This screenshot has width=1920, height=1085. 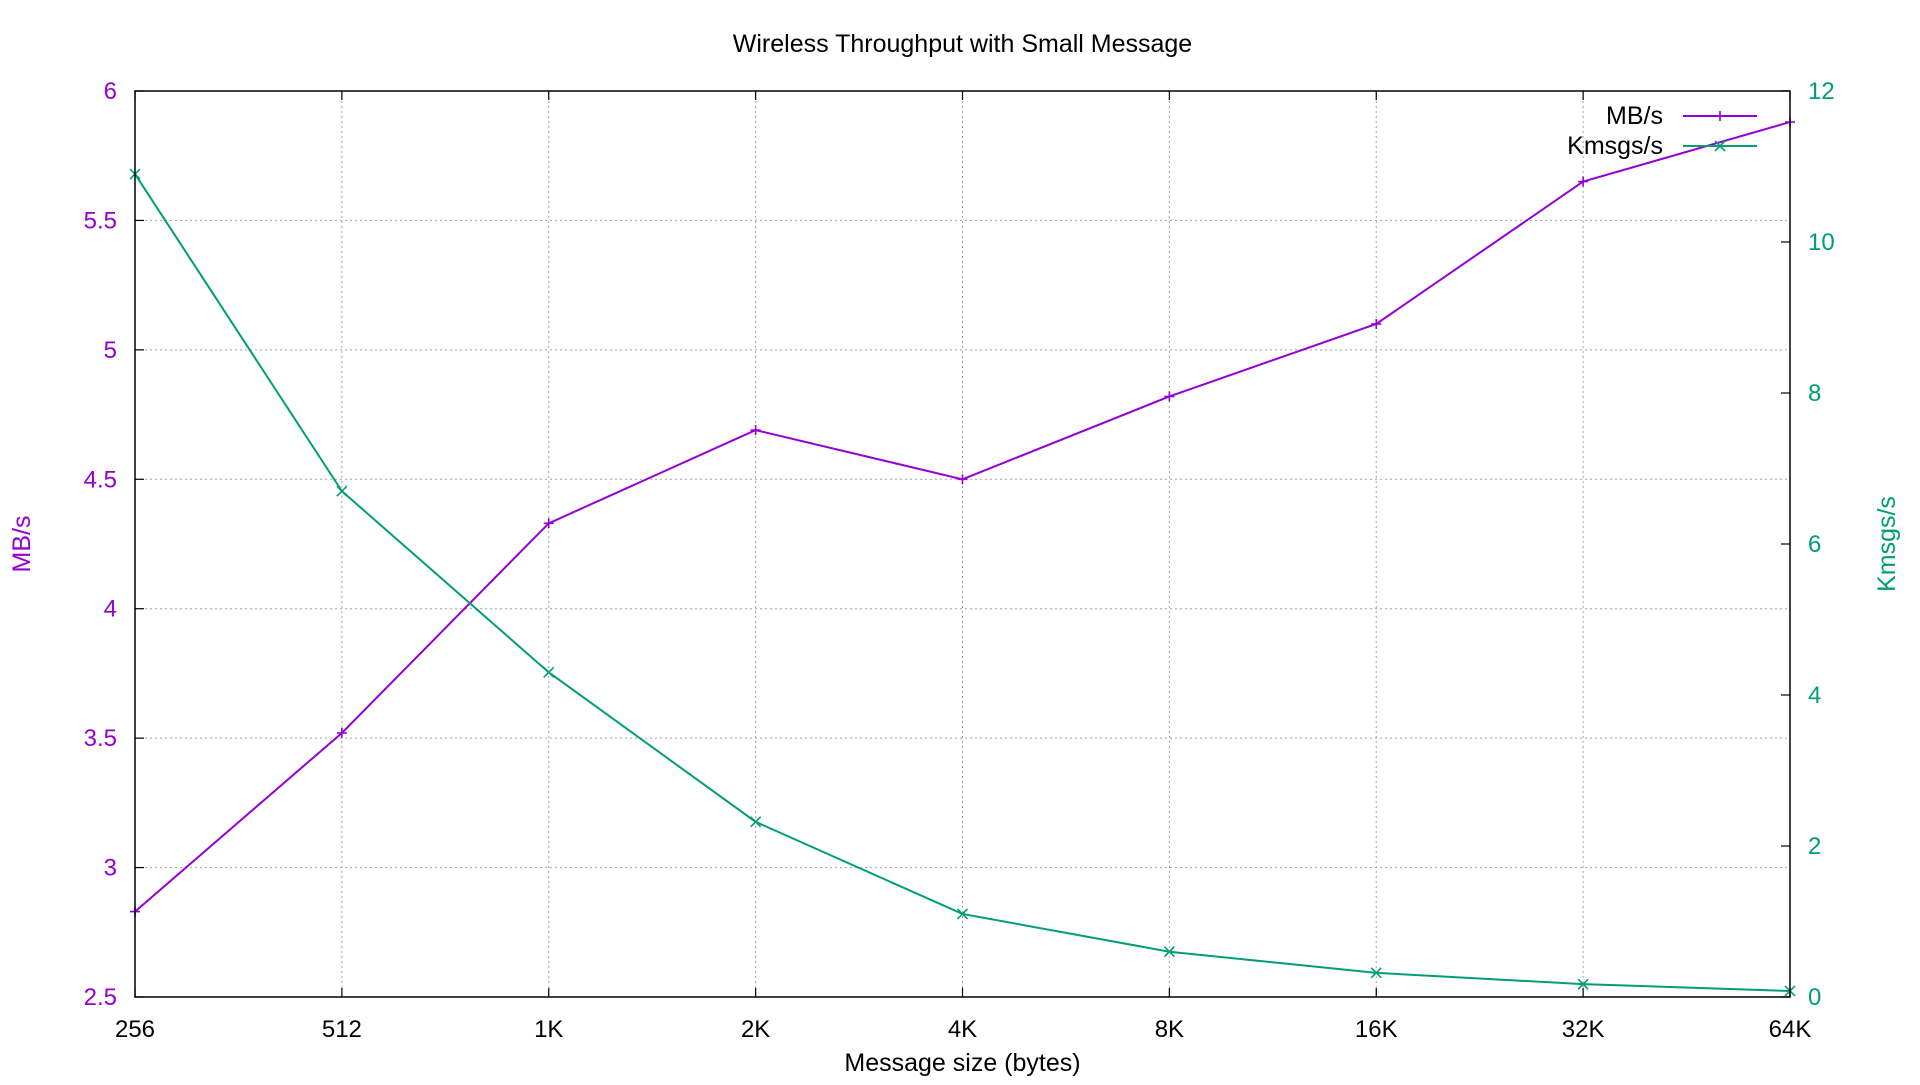 I want to click on x-tick-label: 64K, so click(x=1790, y=1029).